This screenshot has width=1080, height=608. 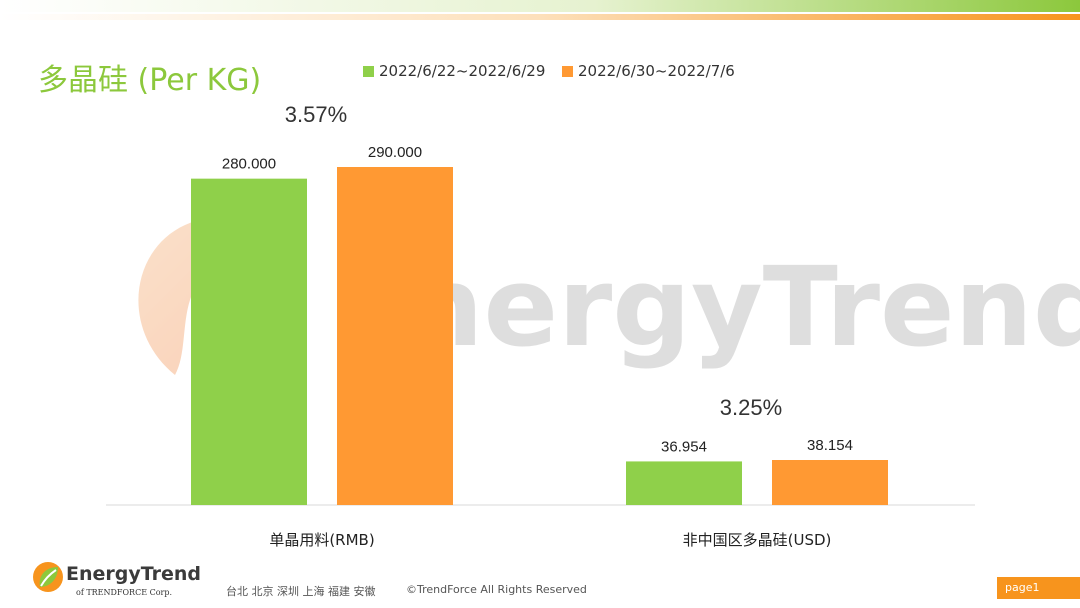 What do you see at coordinates (567, 71) in the screenshot?
I see `legend-swatch-orange` at bounding box center [567, 71].